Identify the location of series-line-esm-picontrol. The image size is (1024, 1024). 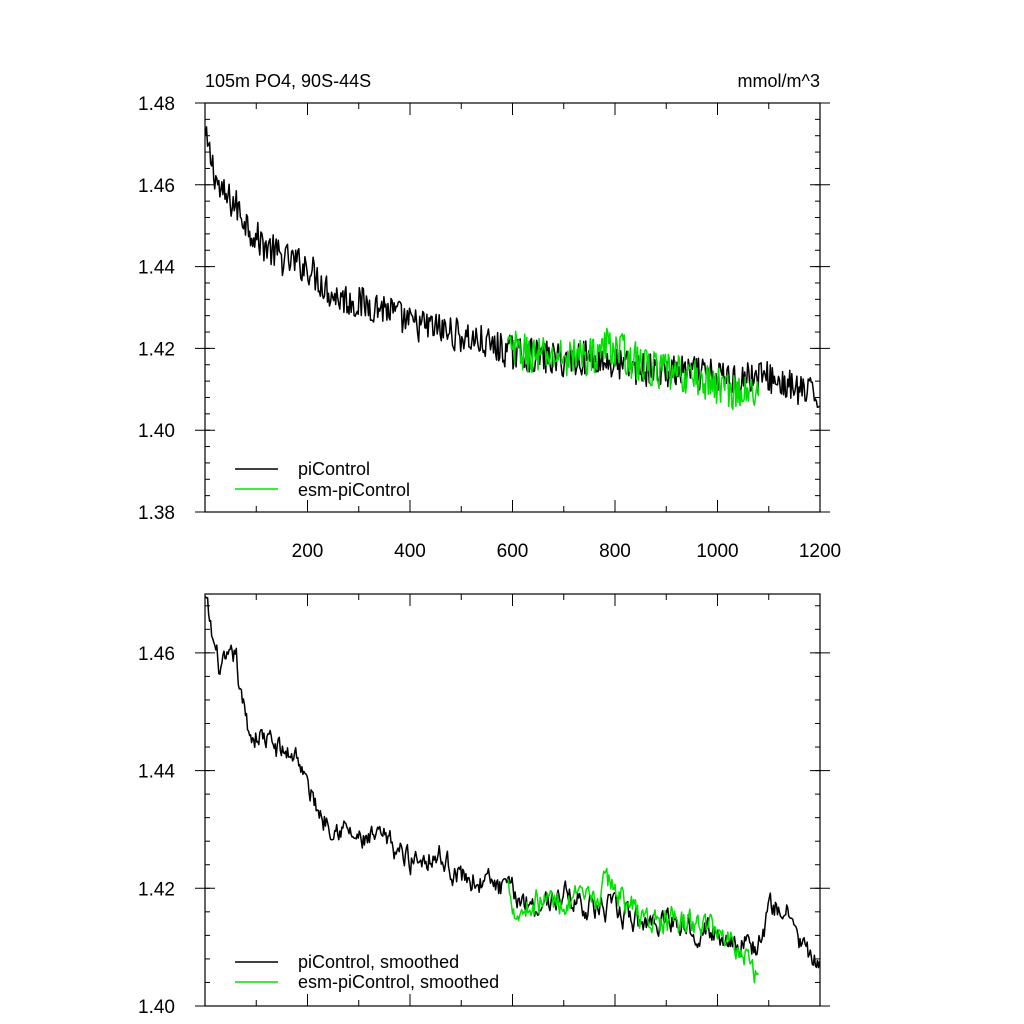
(633, 369).